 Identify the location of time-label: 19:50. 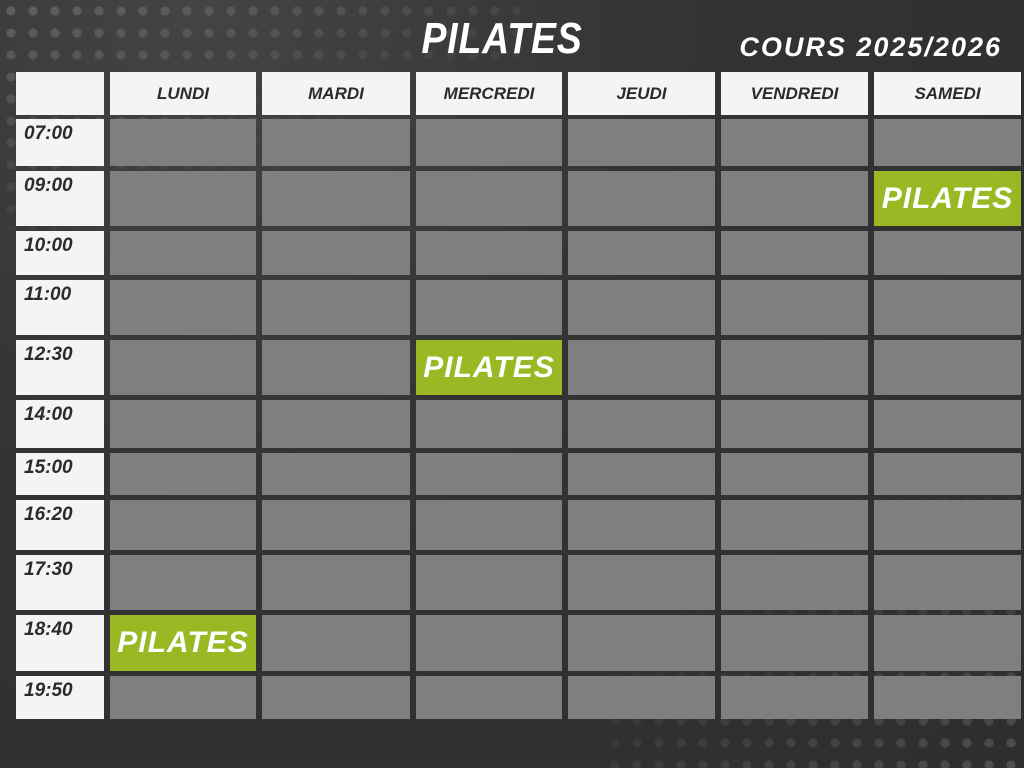
(60, 697).